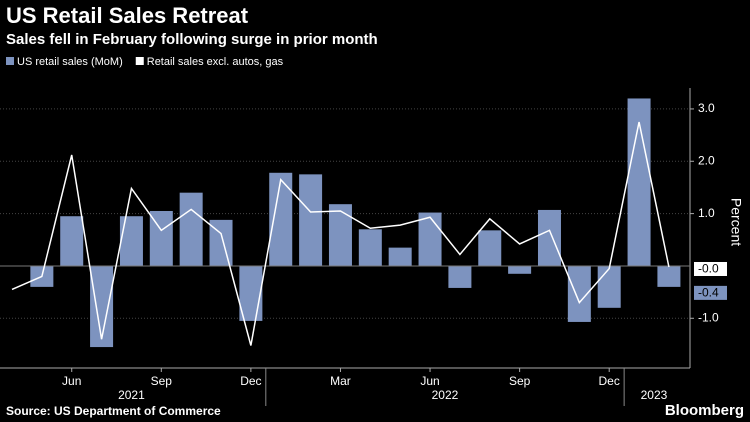 The image size is (750, 422). What do you see at coordinates (127, 15) in the screenshot?
I see `chart-title: US Retail Sales Retreat` at bounding box center [127, 15].